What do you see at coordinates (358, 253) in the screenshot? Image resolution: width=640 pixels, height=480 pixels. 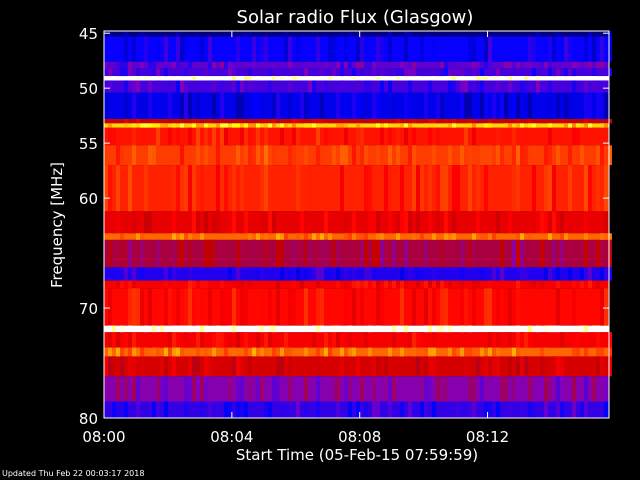 I see `frequency-band` at bounding box center [358, 253].